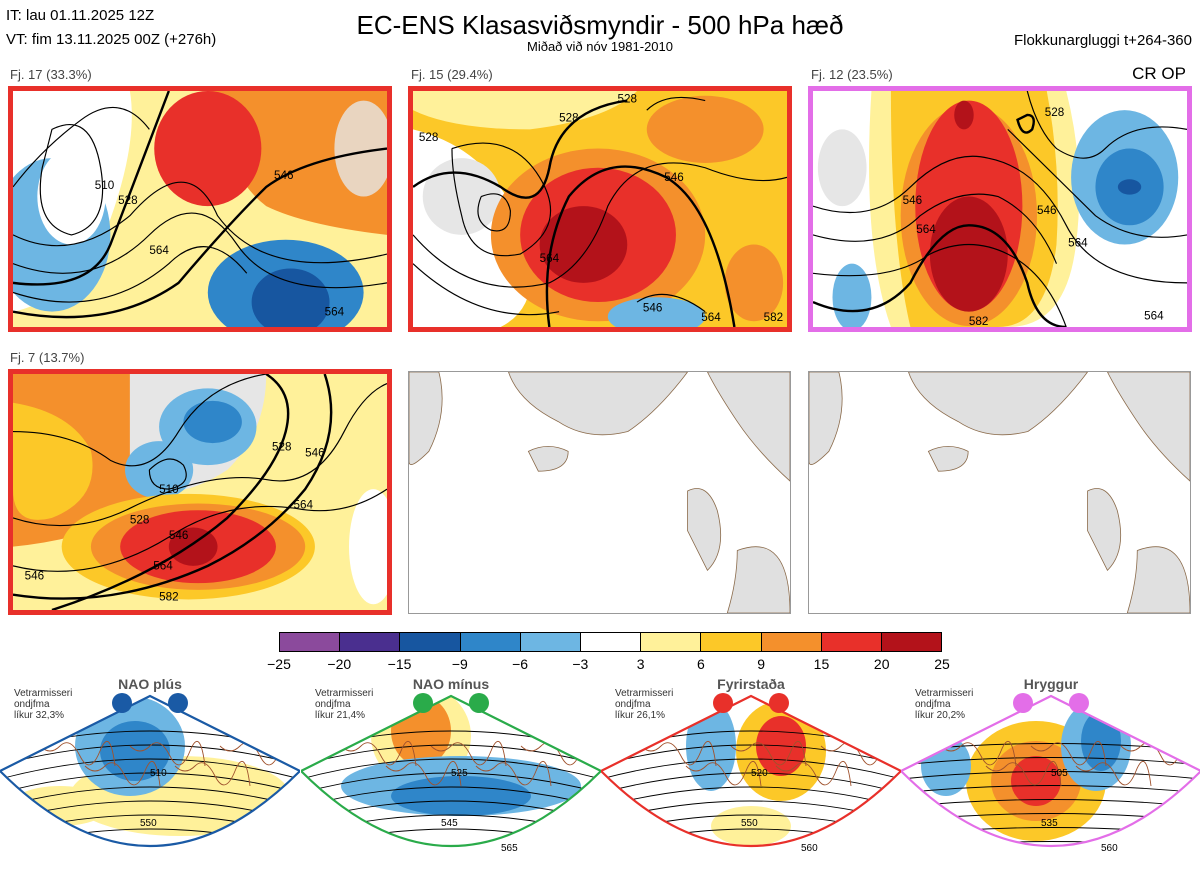 Image resolution: width=1200 pixels, height=871 pixels. I want to click on regime-note-line: líkur 21,4%, so click(340, 715).